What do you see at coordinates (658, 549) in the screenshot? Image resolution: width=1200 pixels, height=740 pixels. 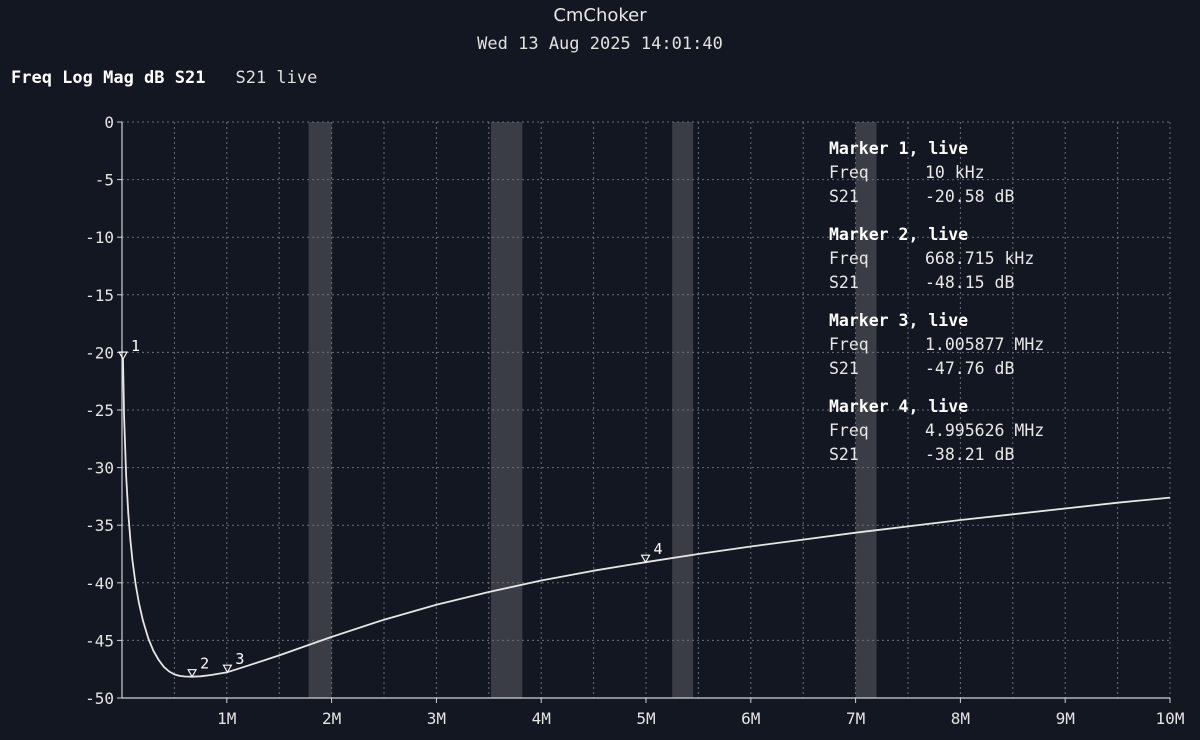 I see `marker-number: 4` at bounding box center [658, 549].